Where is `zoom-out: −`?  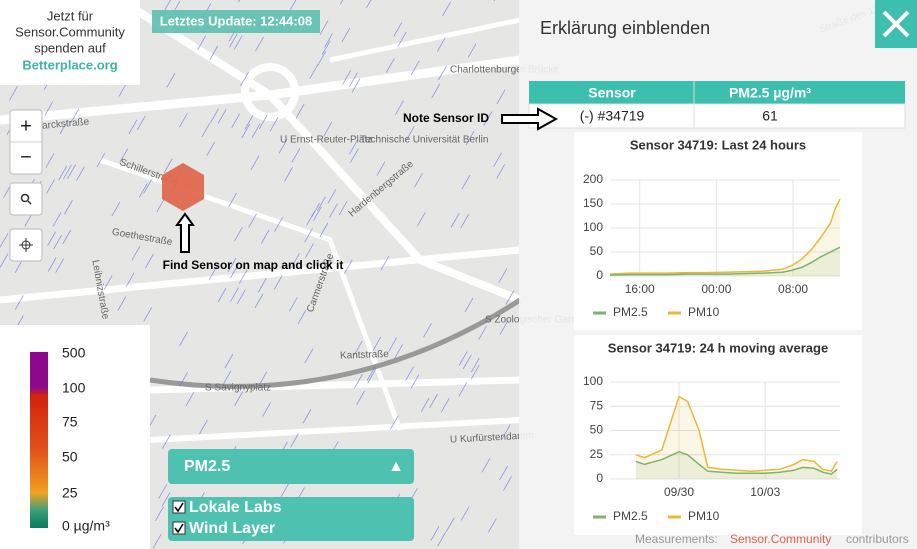
zoom-out: − is located at coordinates (26, 157).